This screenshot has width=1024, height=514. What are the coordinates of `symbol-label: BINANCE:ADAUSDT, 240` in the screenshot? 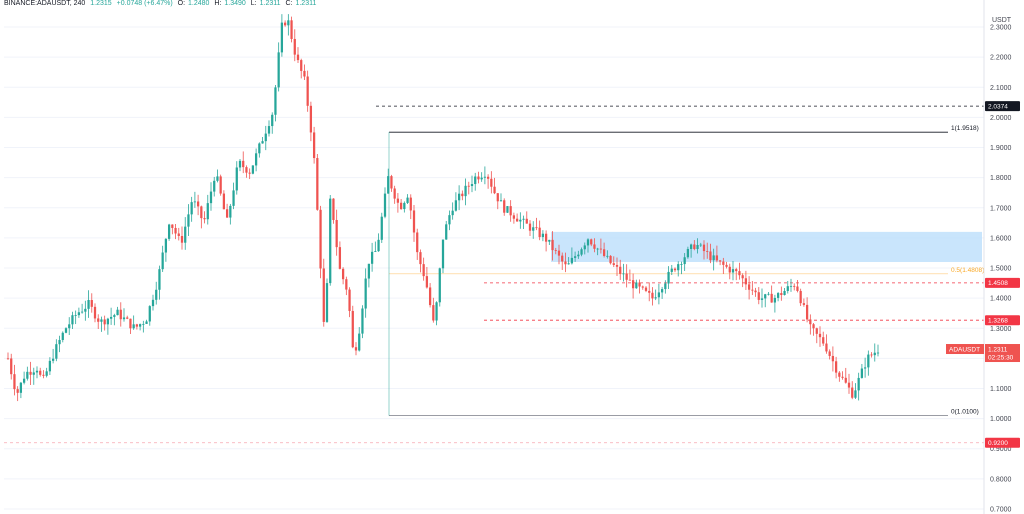 It's located at (45, 3).